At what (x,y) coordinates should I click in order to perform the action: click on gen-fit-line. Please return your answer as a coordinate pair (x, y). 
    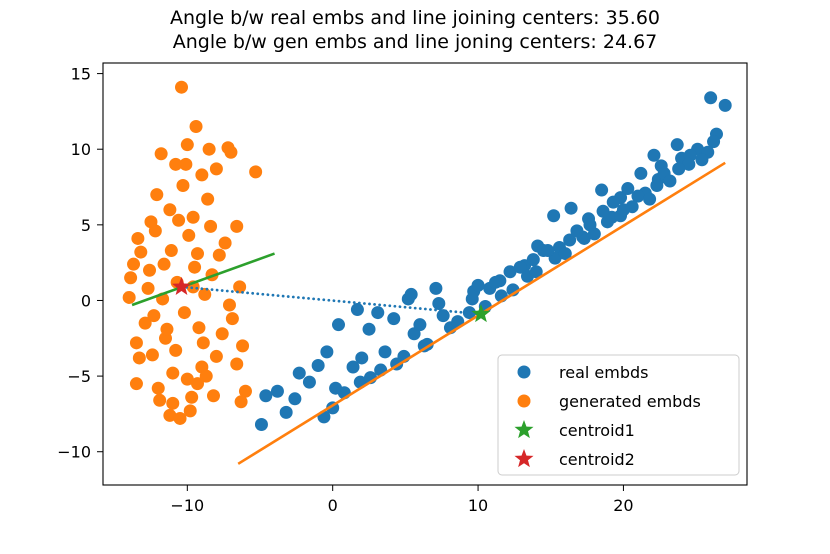
    Looking at the image, I should click on (203, 279).